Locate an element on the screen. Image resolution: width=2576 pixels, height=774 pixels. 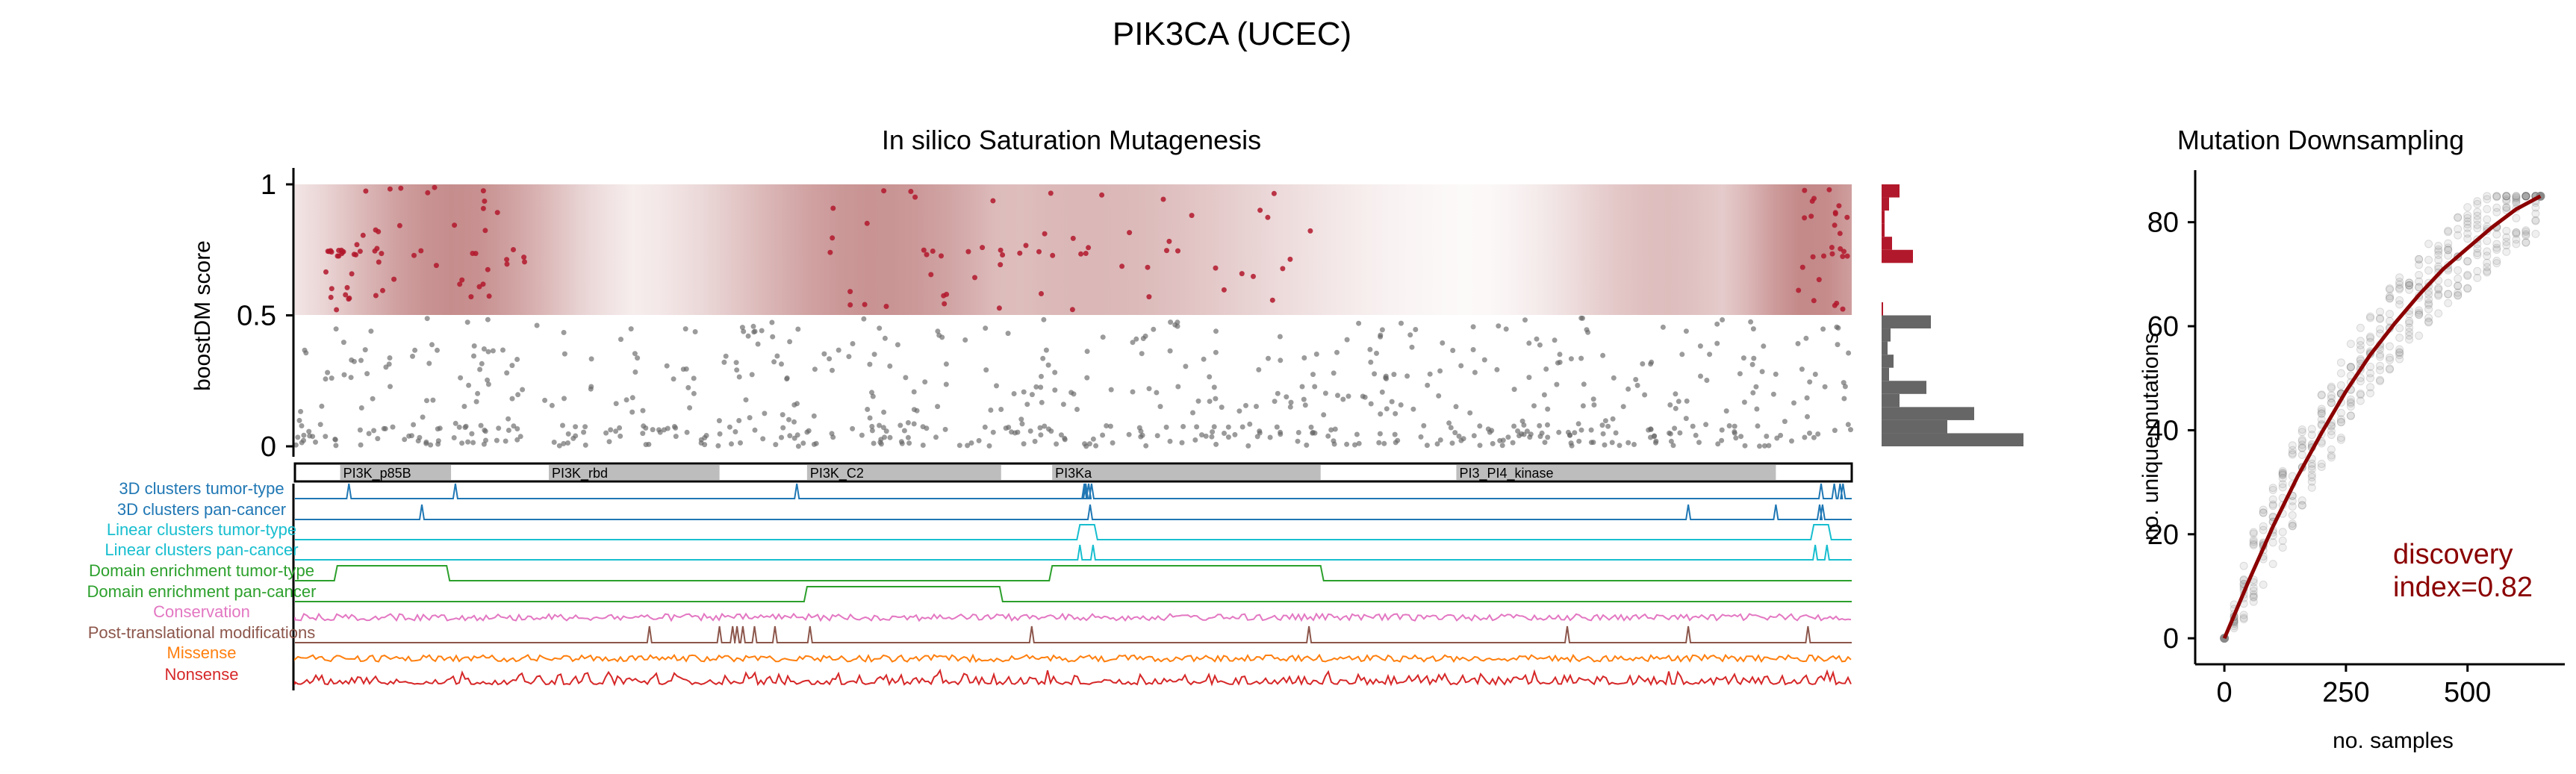
boostdm-y-ticks: 00.51 is located at coordinates (265, 316).